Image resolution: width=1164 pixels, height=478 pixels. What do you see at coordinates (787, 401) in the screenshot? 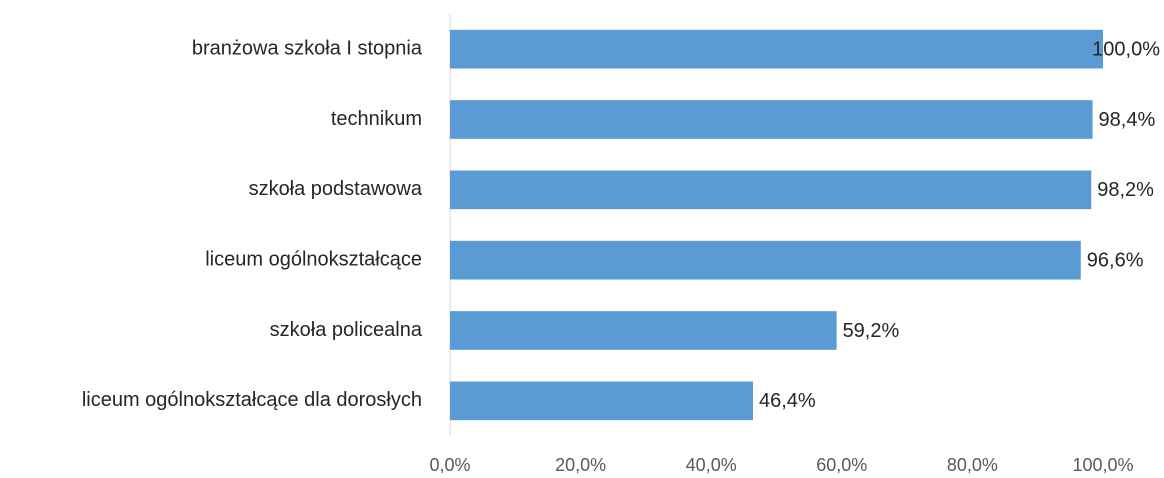
I see `value-label: 46,4%` at bounding box center [787, 401].